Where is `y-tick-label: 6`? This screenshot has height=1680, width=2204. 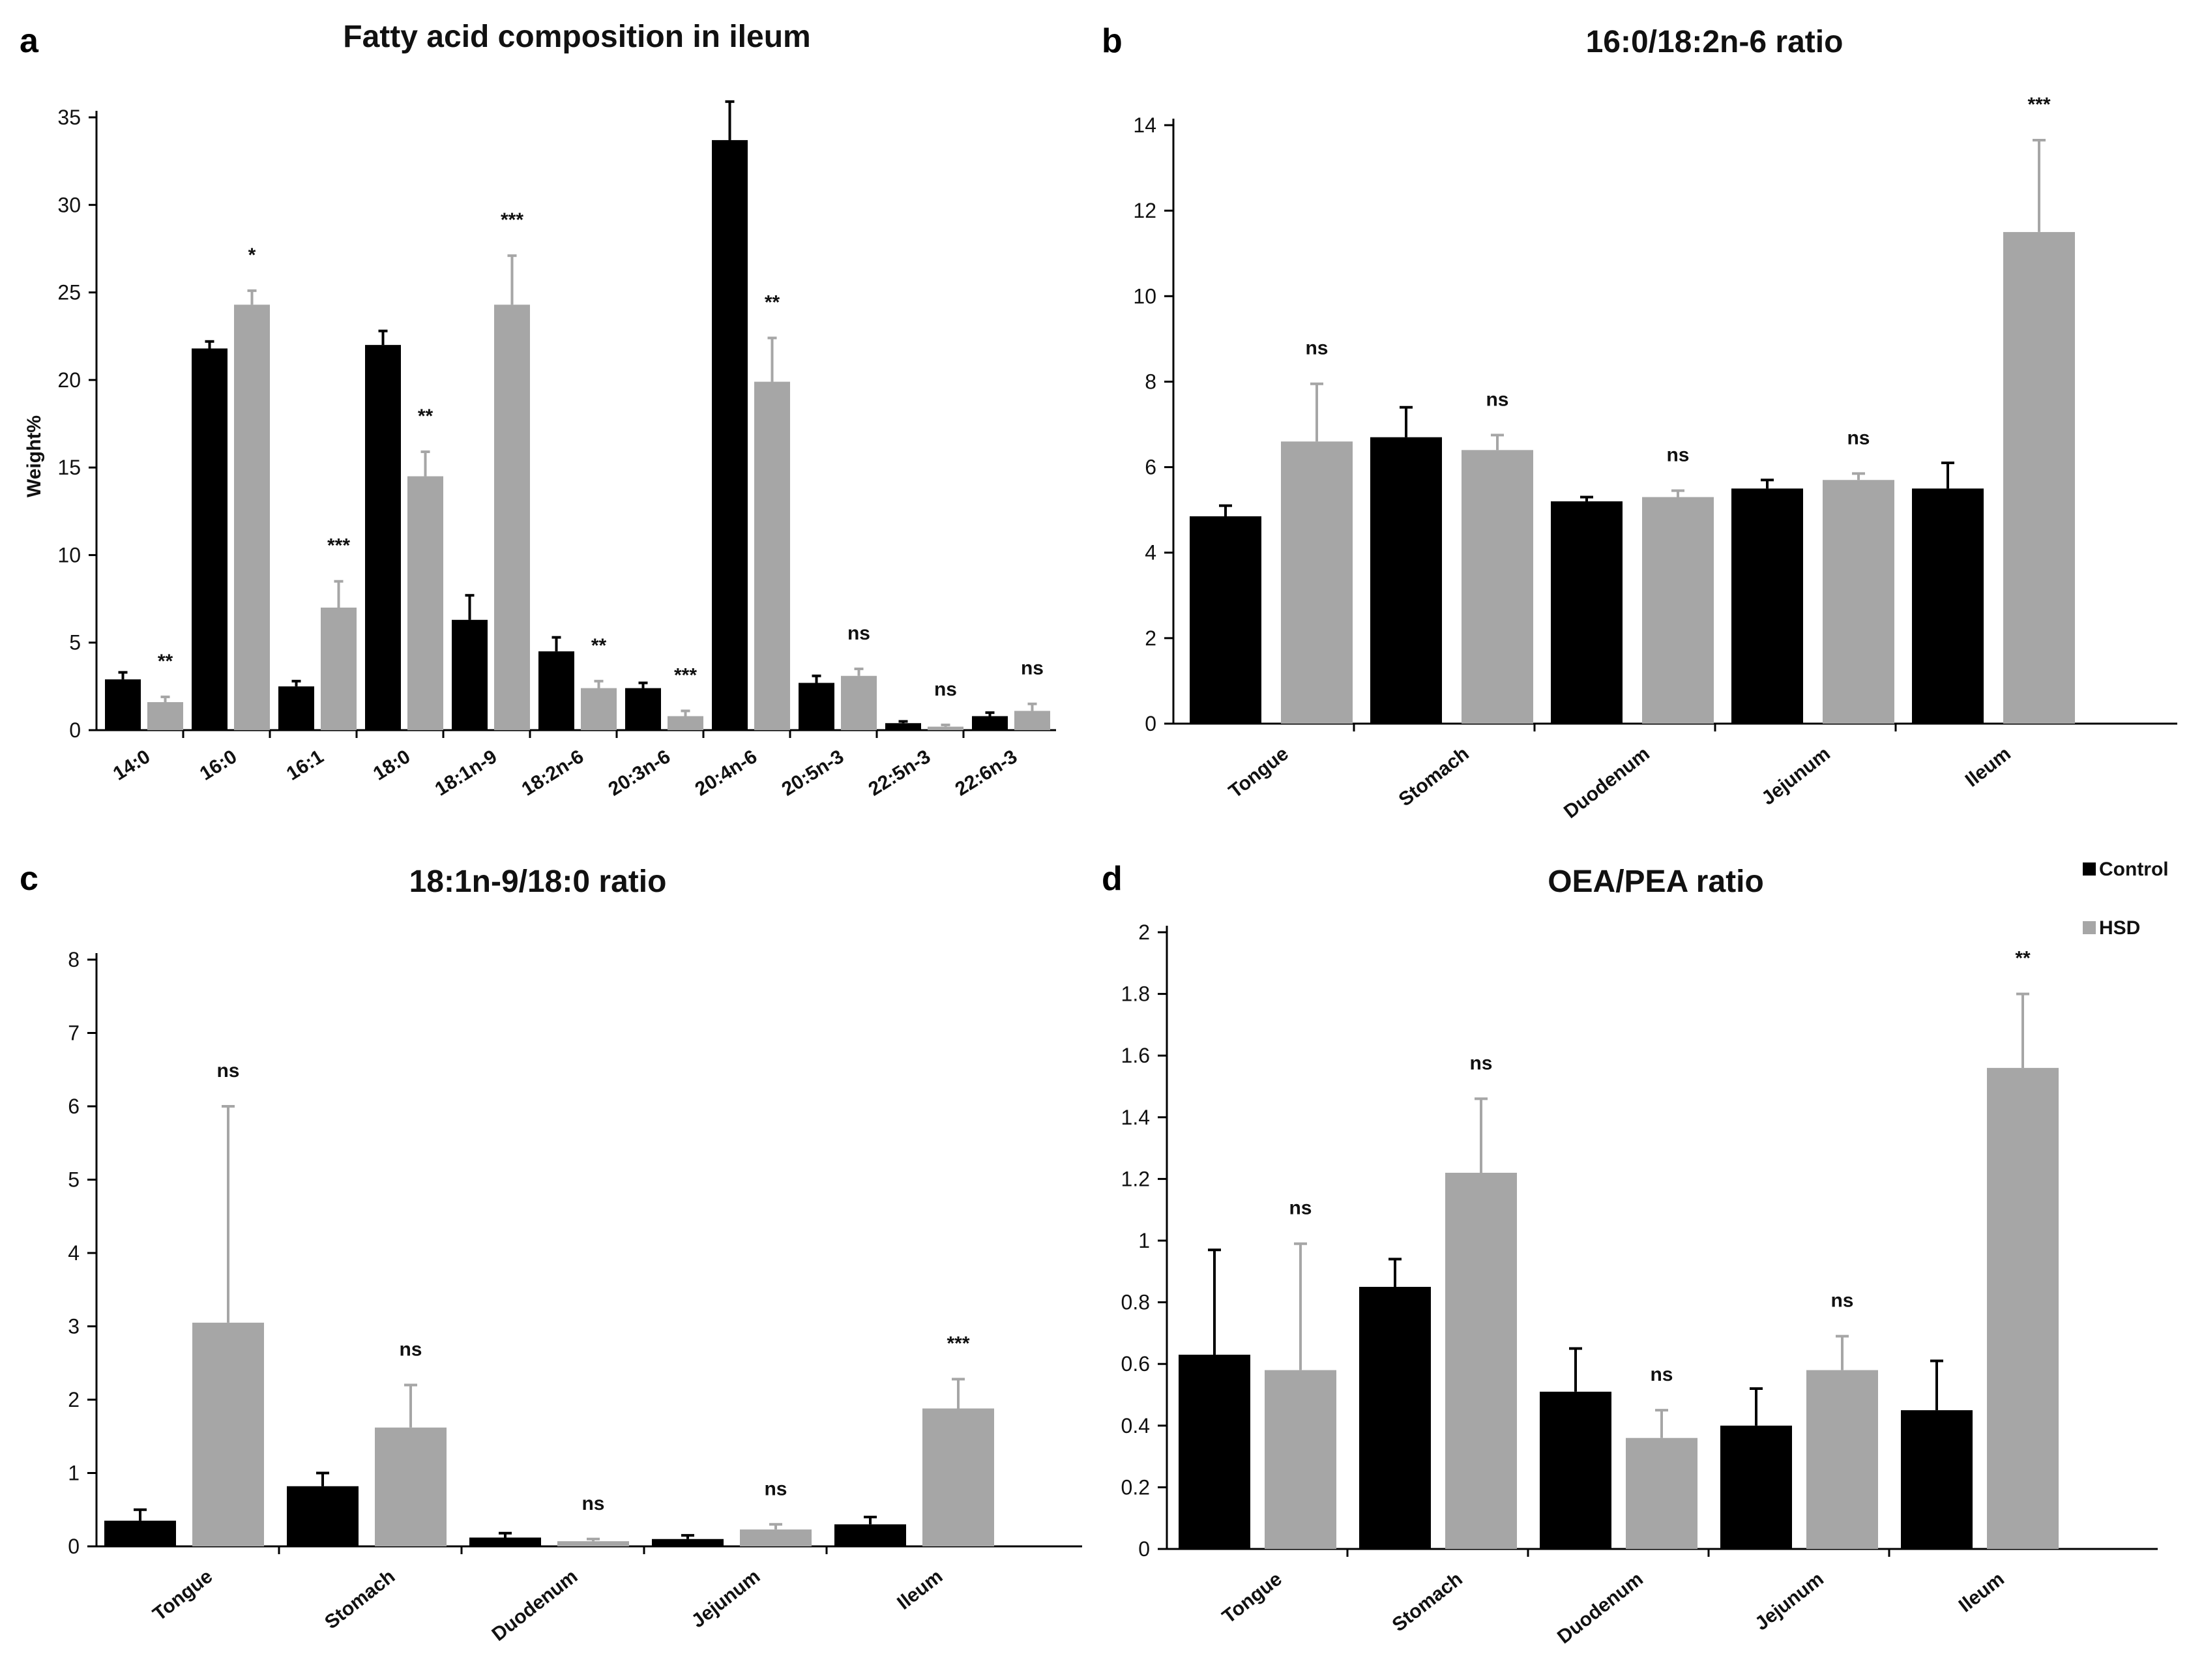
y-tick-label: 6 is located at coordinates (1150, 467).